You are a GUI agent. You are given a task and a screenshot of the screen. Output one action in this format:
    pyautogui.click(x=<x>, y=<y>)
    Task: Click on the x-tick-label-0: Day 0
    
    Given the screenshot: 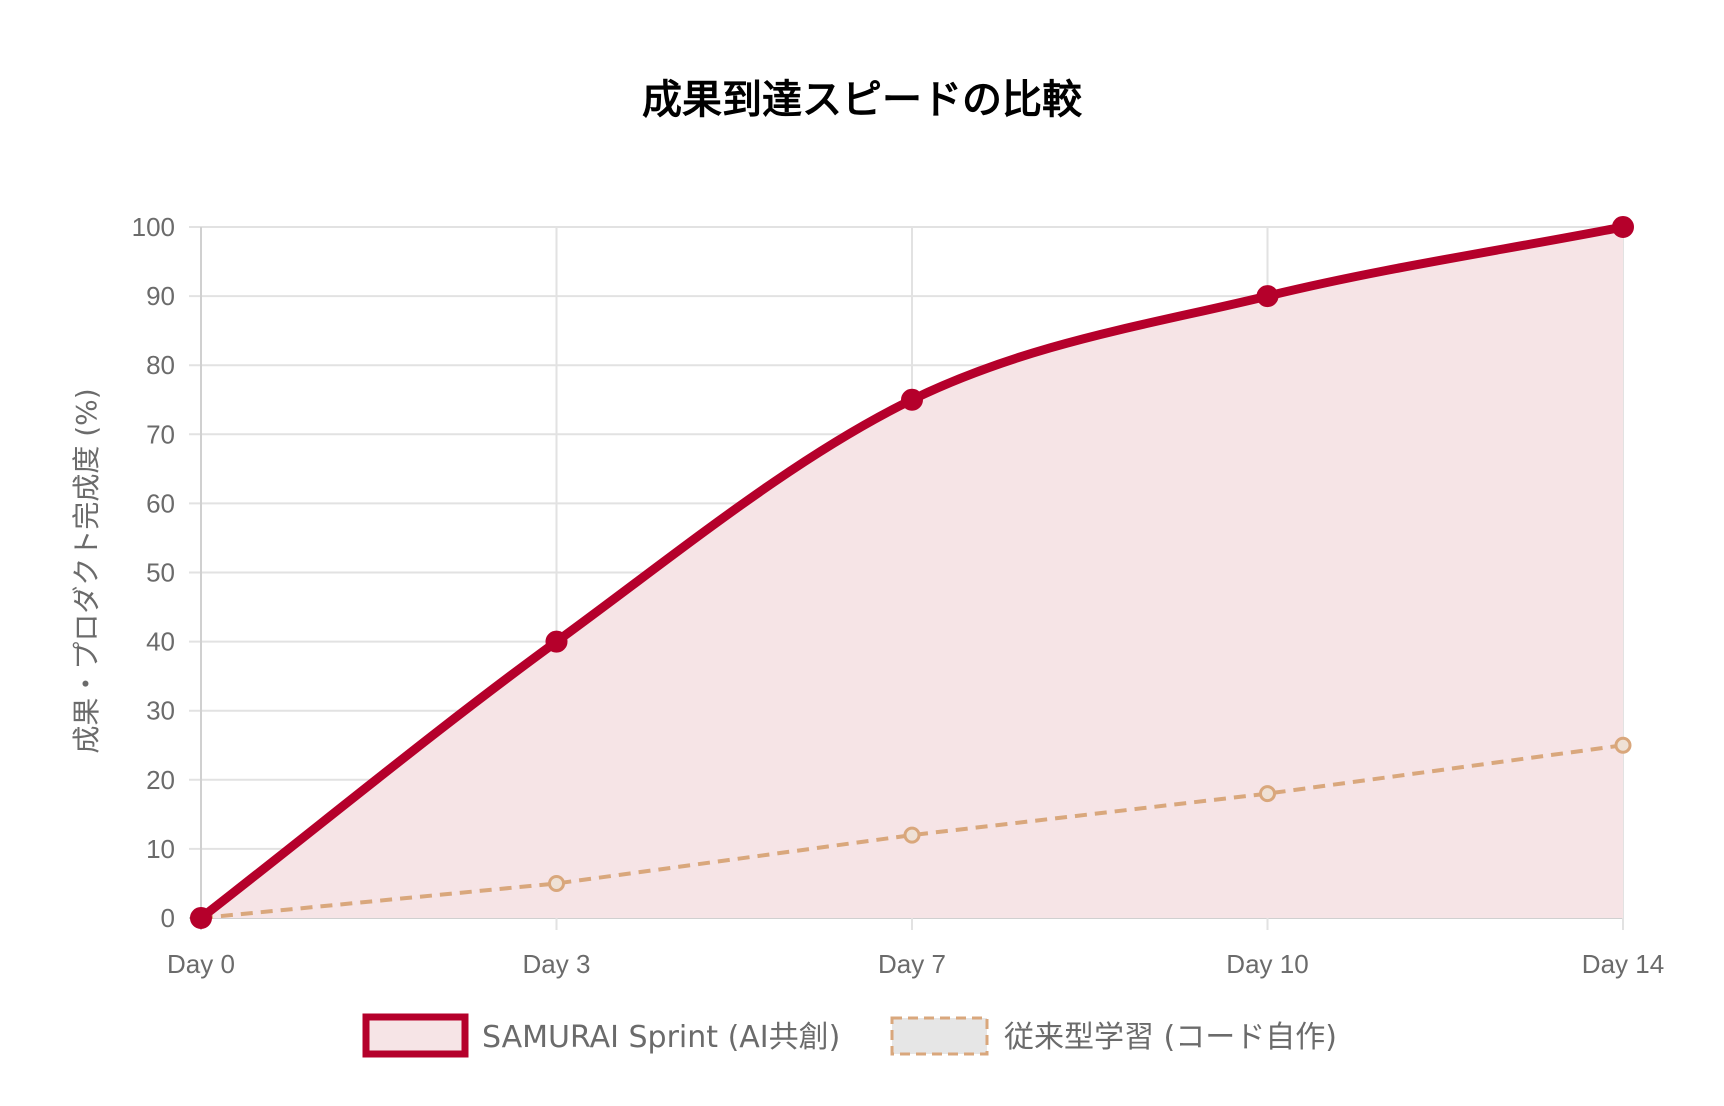 What is the action you would take?
    pyautogui.click(x=201, y=964)
    